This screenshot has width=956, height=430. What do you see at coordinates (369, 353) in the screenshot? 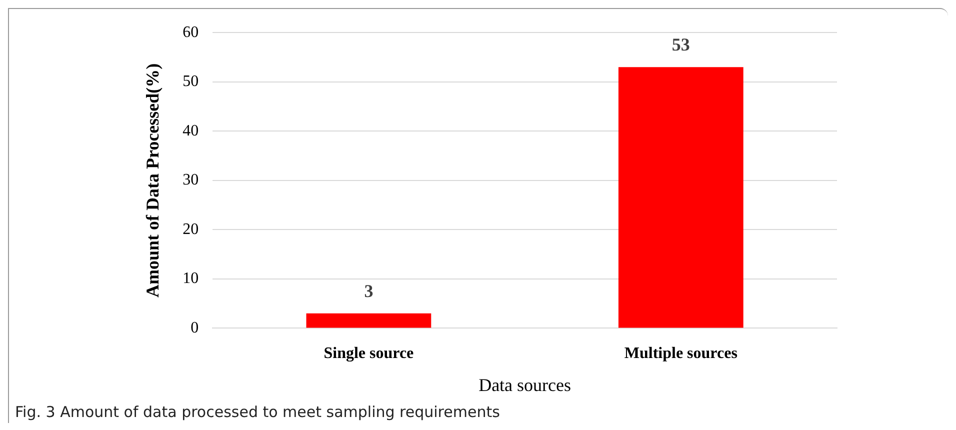
I see `x-tick-label: Single source` at bounding box center [369, 353].